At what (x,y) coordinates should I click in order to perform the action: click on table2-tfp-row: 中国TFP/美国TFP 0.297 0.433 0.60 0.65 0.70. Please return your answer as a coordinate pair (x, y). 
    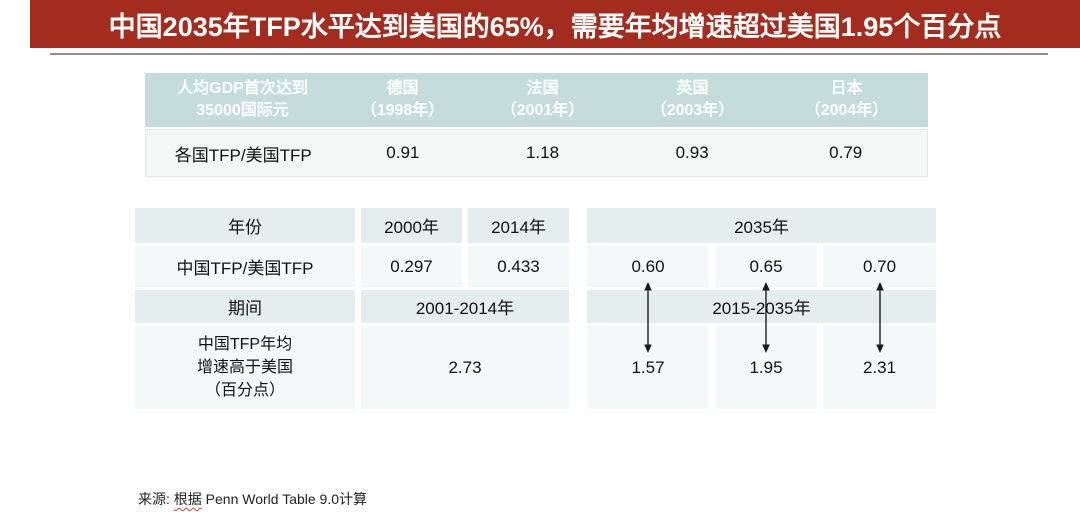
    Looking at the image, I should click on (535, 266).